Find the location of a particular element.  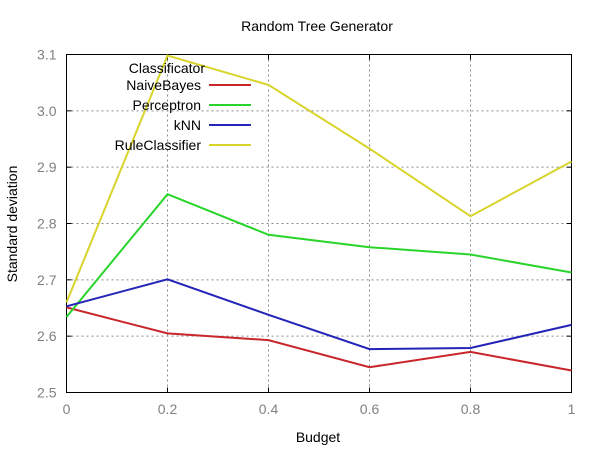

x-tick-label: 0.6 is located at coordinates (370, 409).